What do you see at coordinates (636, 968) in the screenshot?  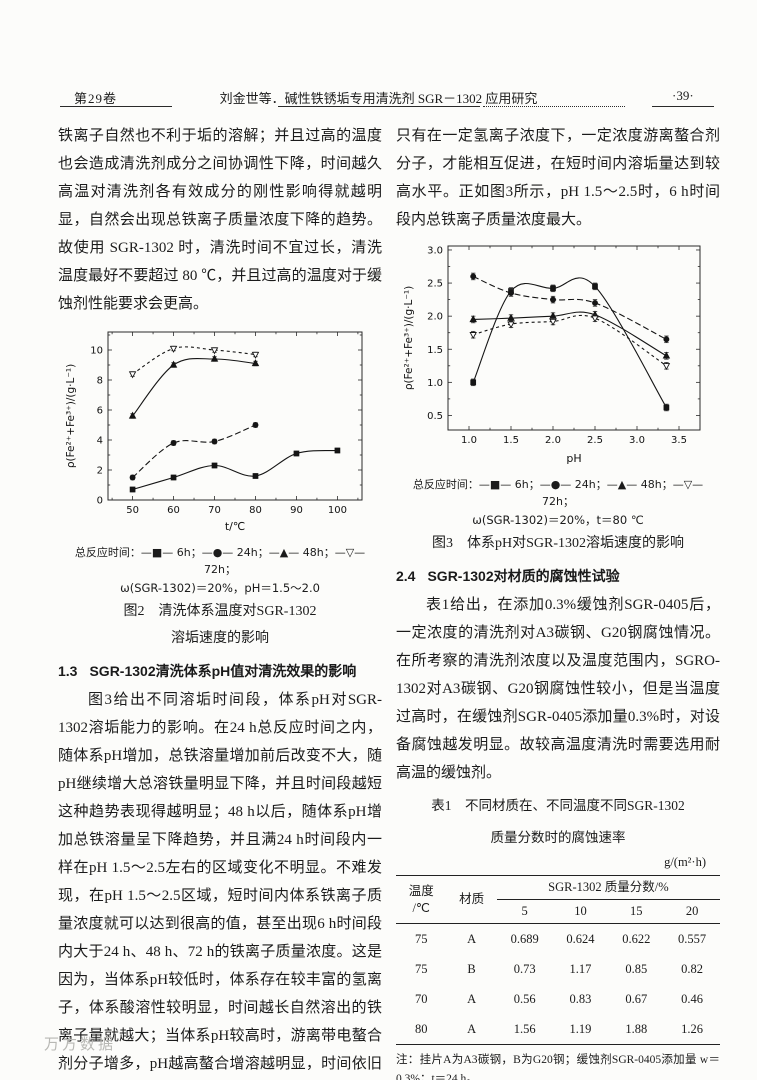 I see `cell-rate: 0.85` at bounding box center [636, 968].